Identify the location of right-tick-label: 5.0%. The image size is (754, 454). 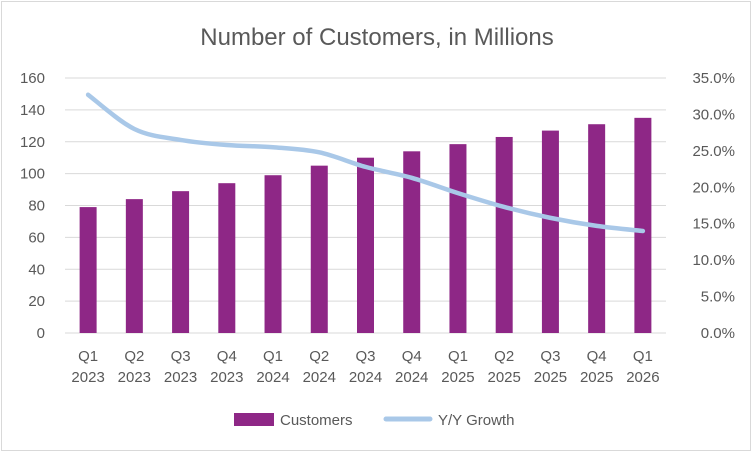
(718, 297).